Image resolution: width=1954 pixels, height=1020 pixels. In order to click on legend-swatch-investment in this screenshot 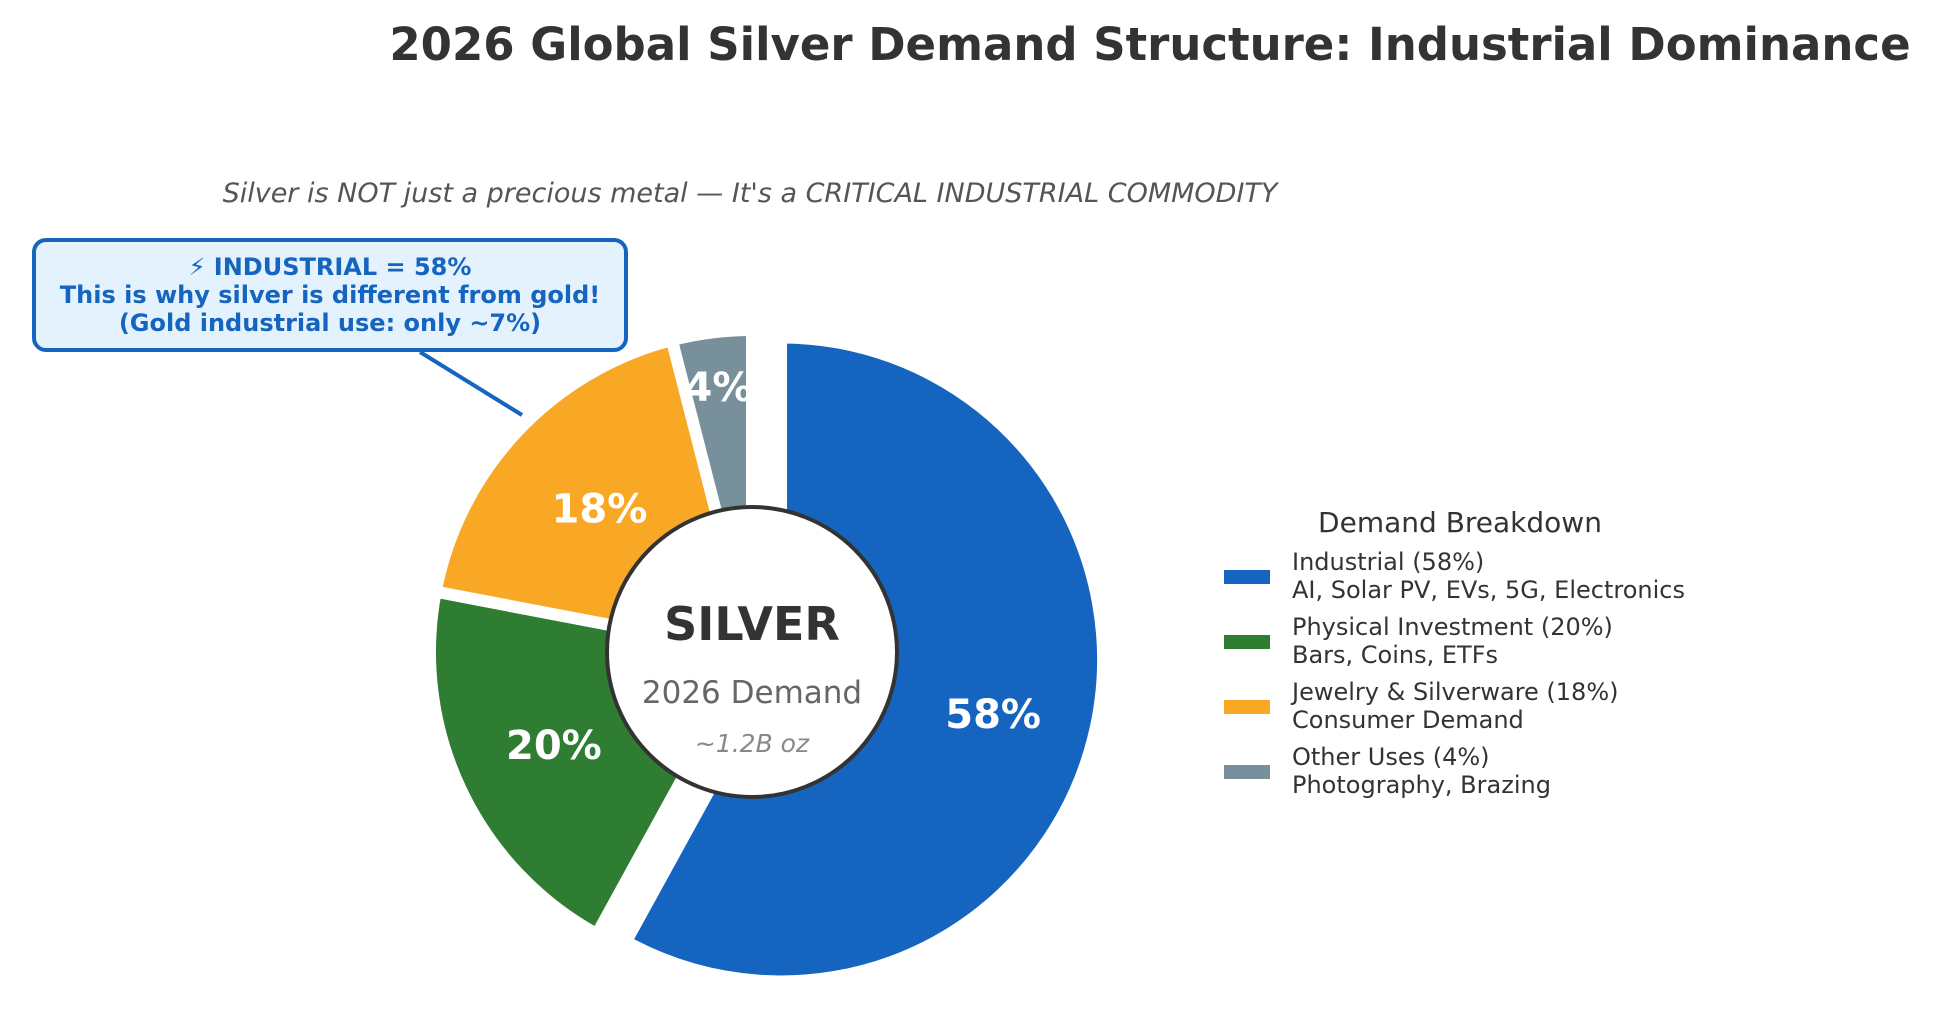, I will do `click(1247, 642)`.